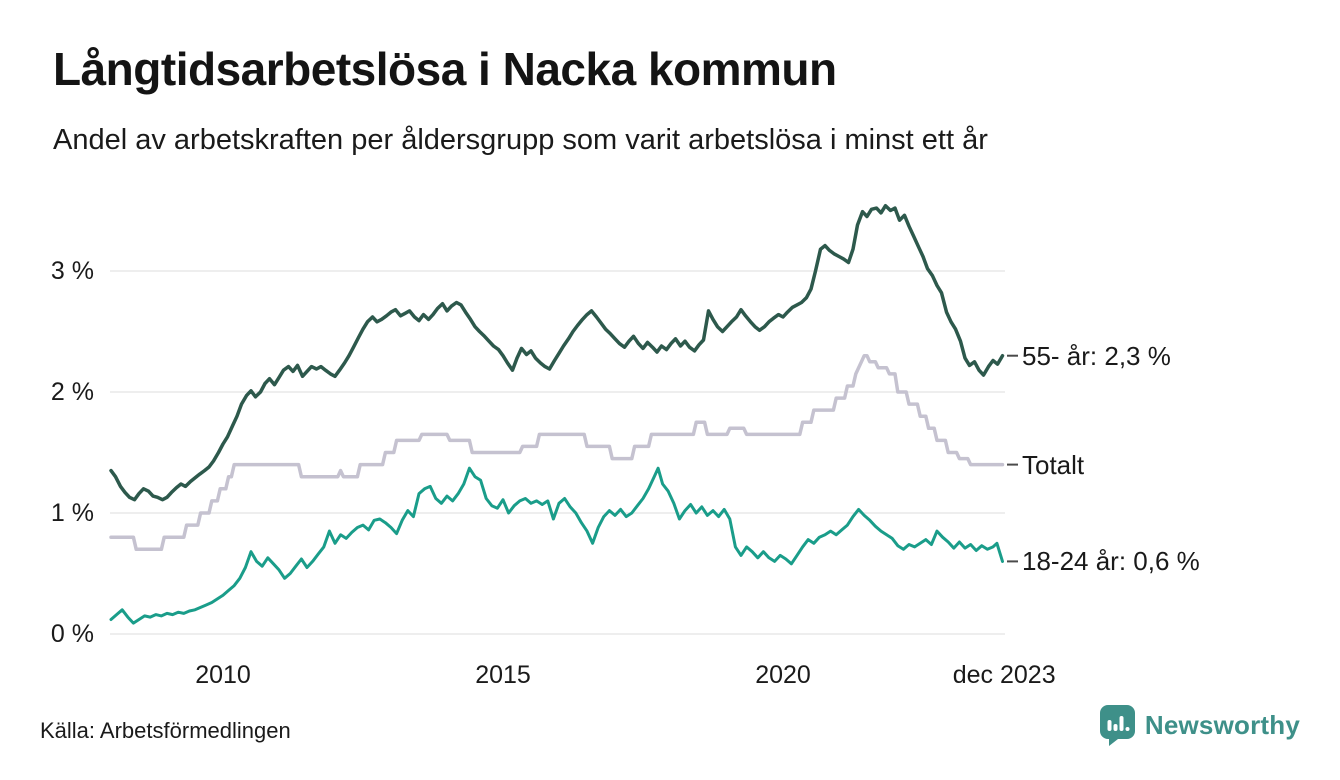  What do you see at coordinates (1004, 675) in the screenshot?
I see `x-tick-label-3: dec 2023` at bounding box center [1004, 675].